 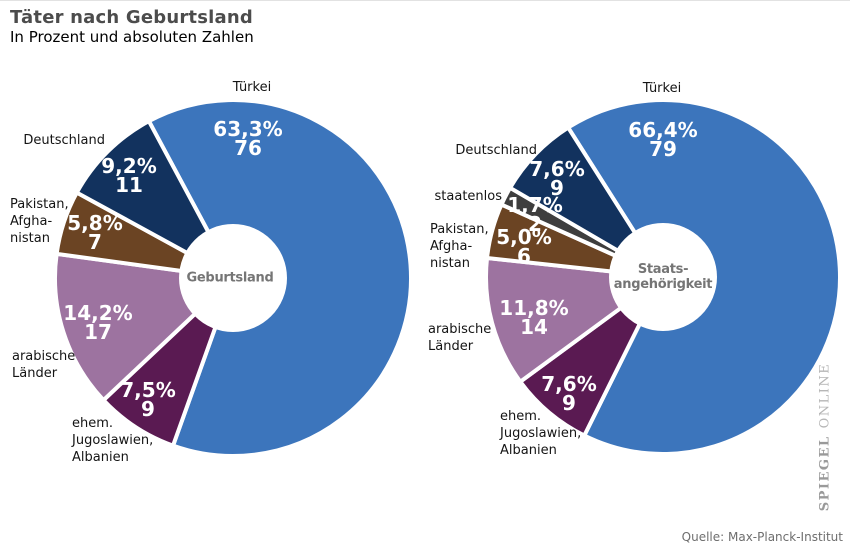 I want to click on spiegel-online-watermark: SPIEGEL ONLINE, so click(x=825, y=437).